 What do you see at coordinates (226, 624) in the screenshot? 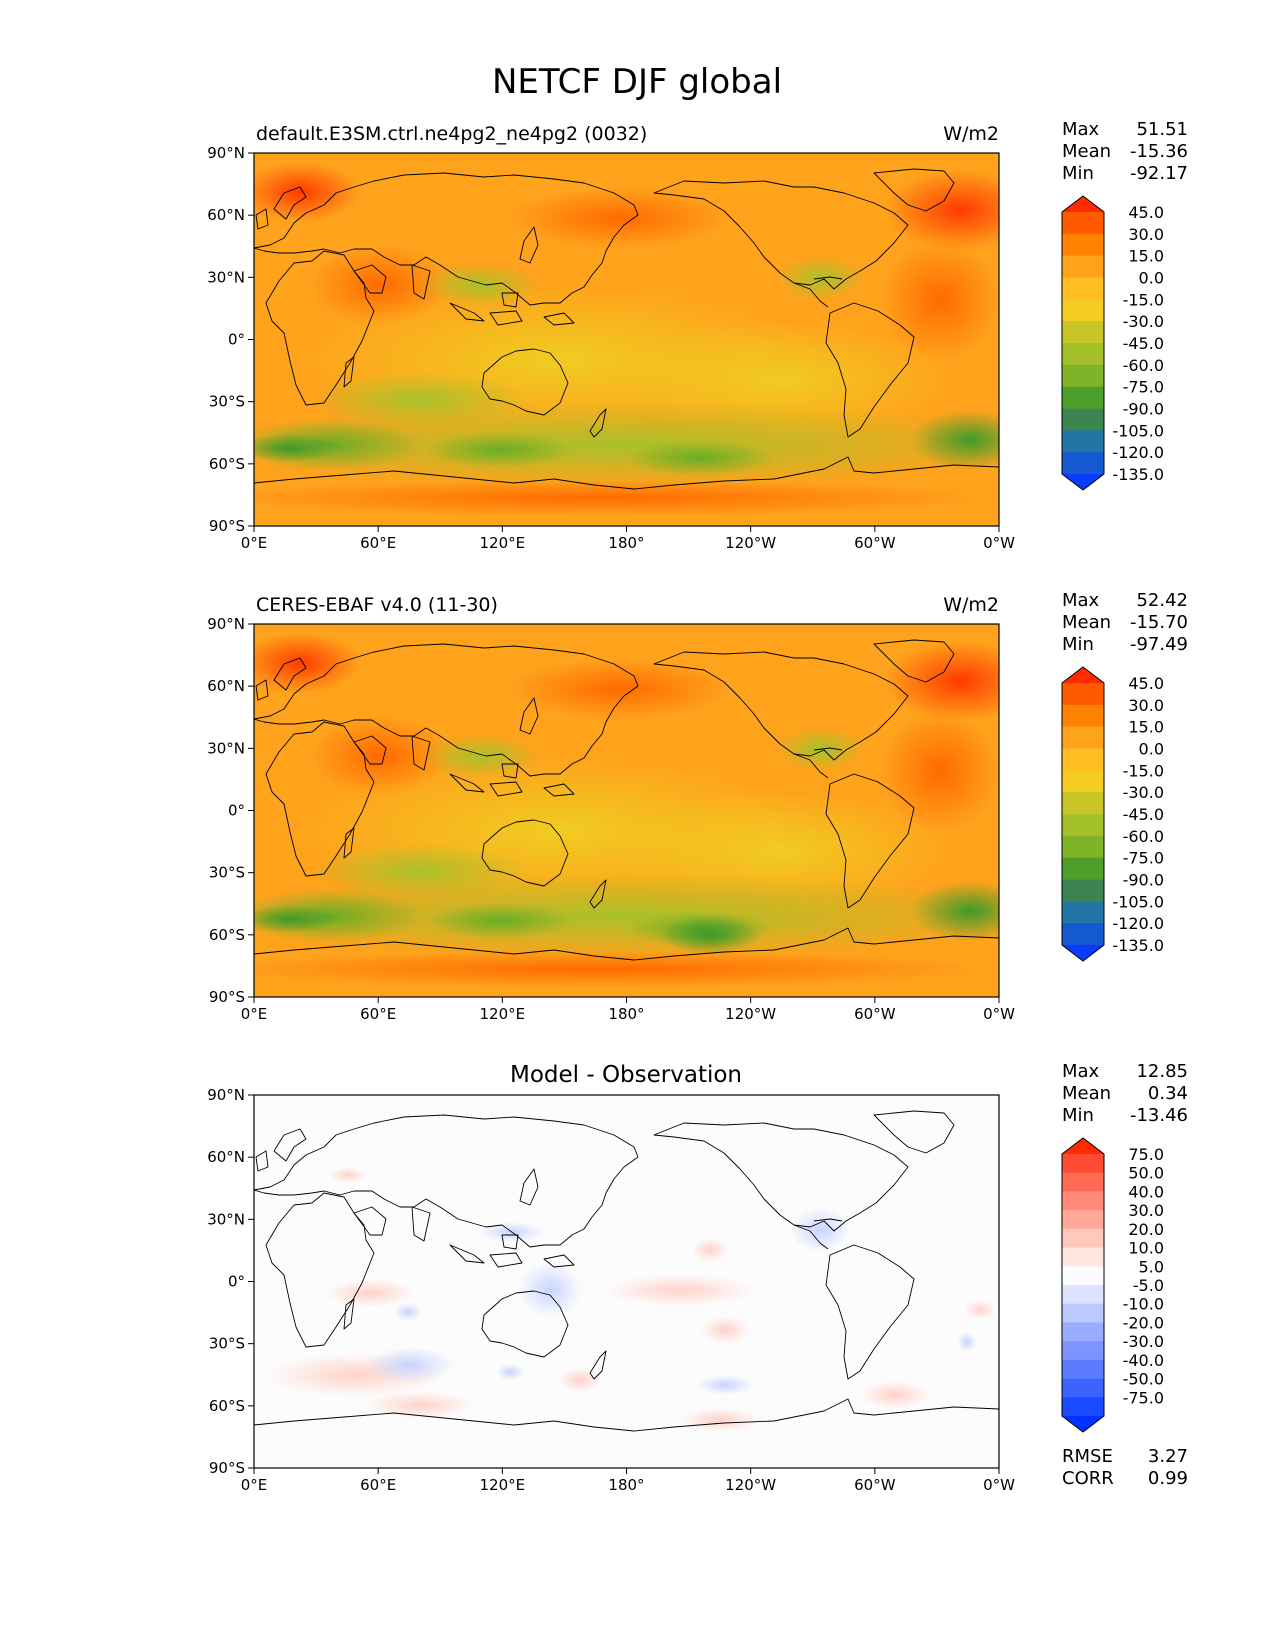
I see `lat-tick-label: 90°N` at bounding box center [226, 624].